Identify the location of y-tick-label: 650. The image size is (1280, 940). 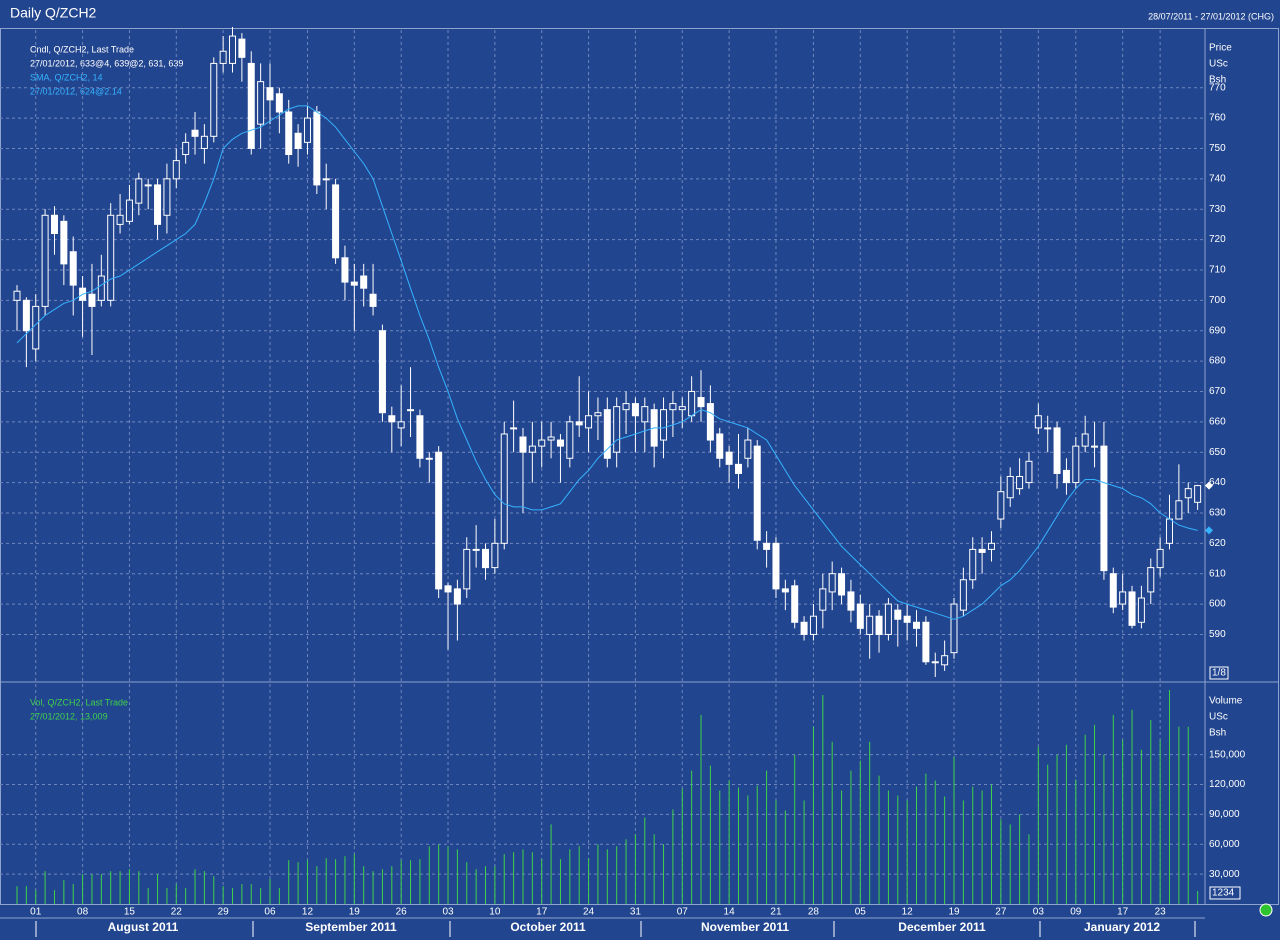
(1217, 452).